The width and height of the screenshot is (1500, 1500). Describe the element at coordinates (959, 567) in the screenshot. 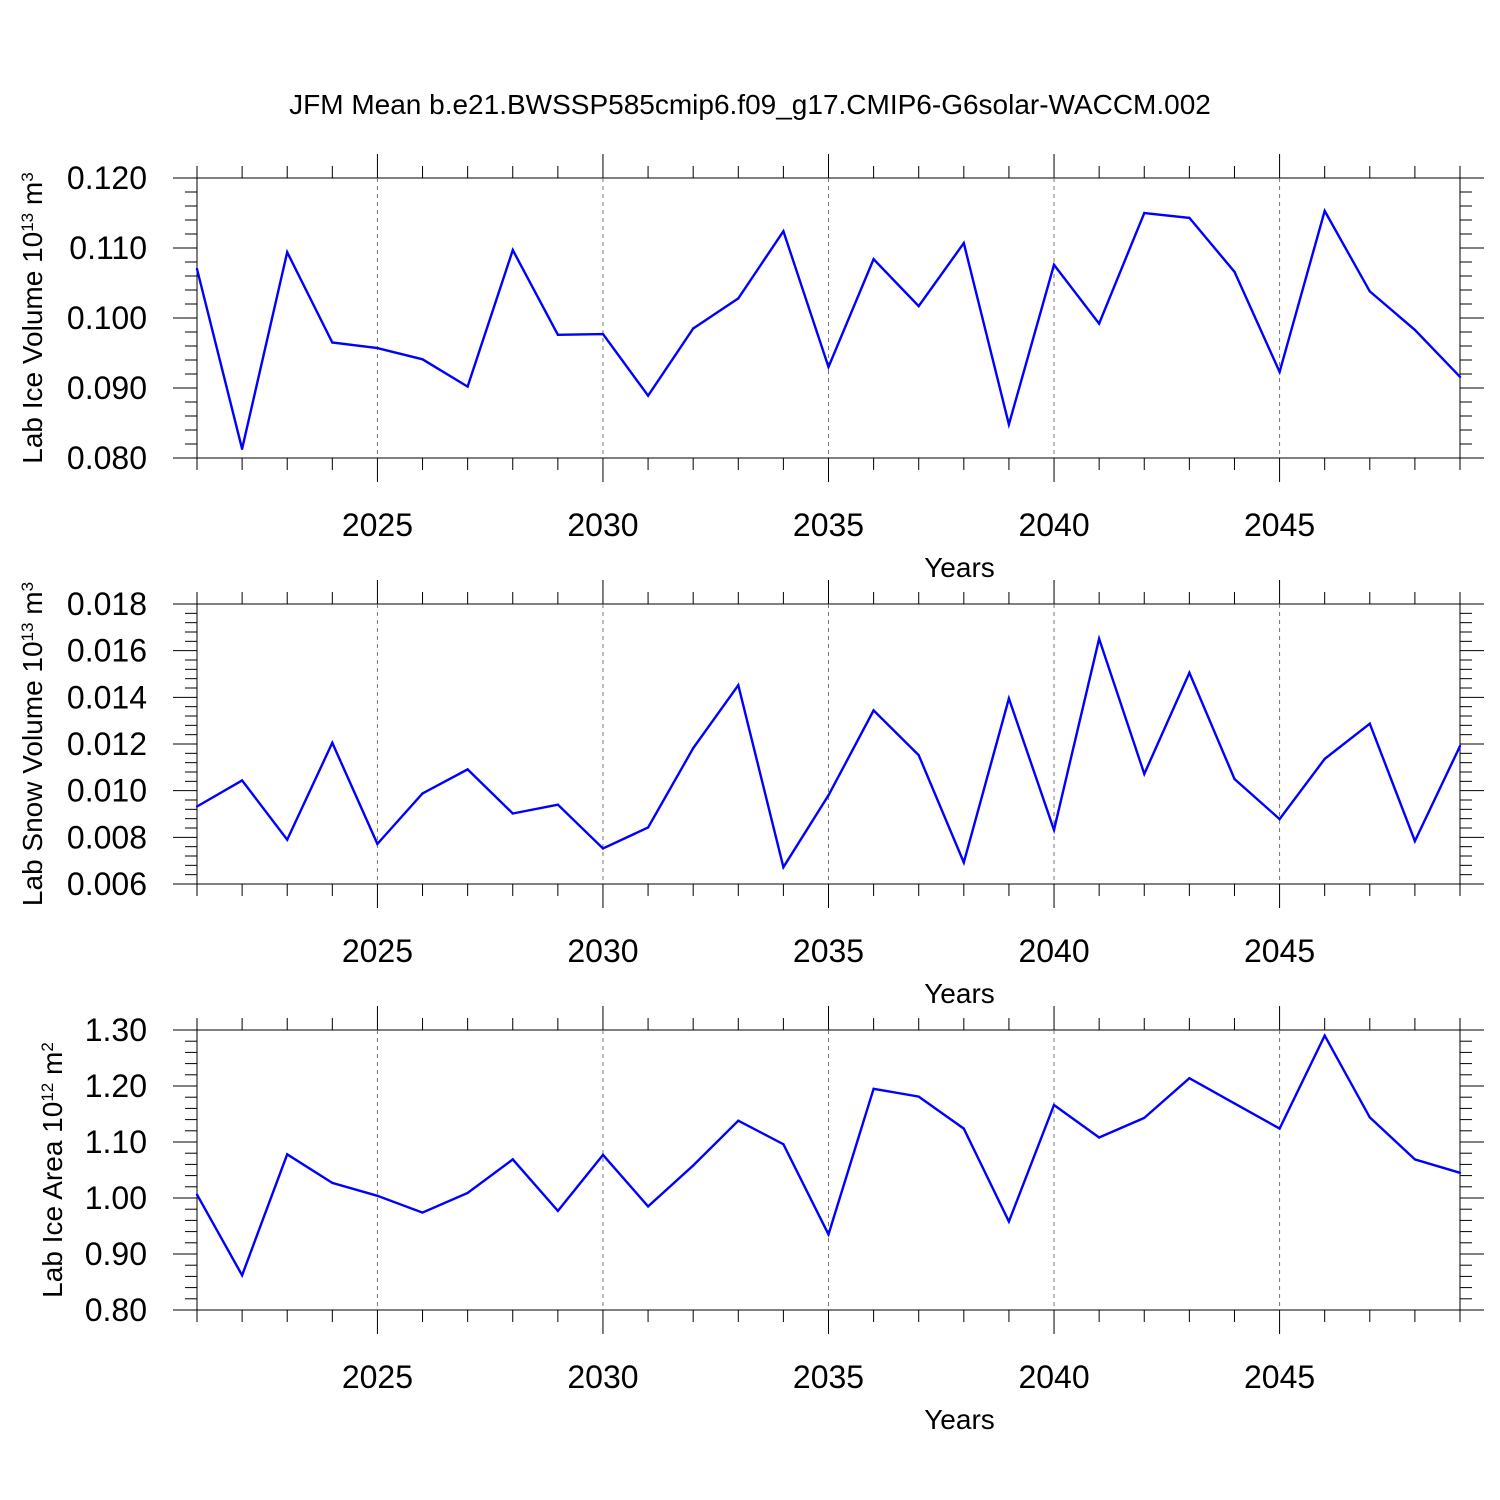

I see `x-axis-label: Years` at that location.